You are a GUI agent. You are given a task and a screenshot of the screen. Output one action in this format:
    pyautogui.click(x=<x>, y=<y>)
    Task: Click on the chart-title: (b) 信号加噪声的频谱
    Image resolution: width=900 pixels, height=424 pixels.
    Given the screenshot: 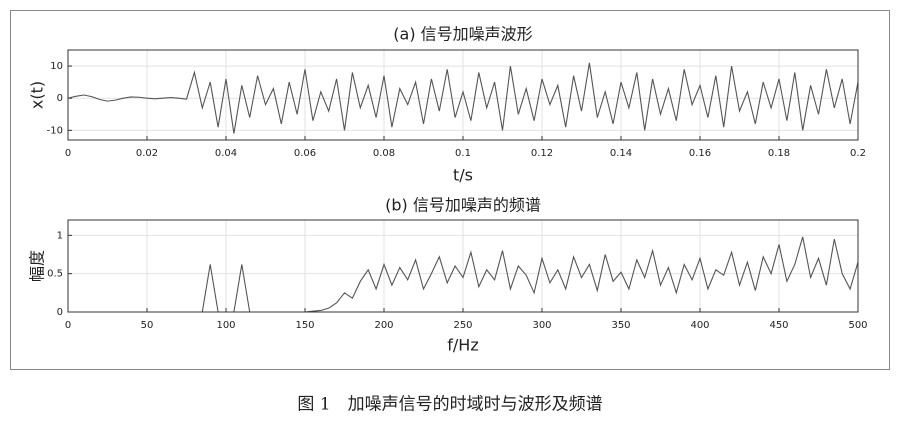 What is the action you would take?
    pyautogui.click(x=463, y=205)
    